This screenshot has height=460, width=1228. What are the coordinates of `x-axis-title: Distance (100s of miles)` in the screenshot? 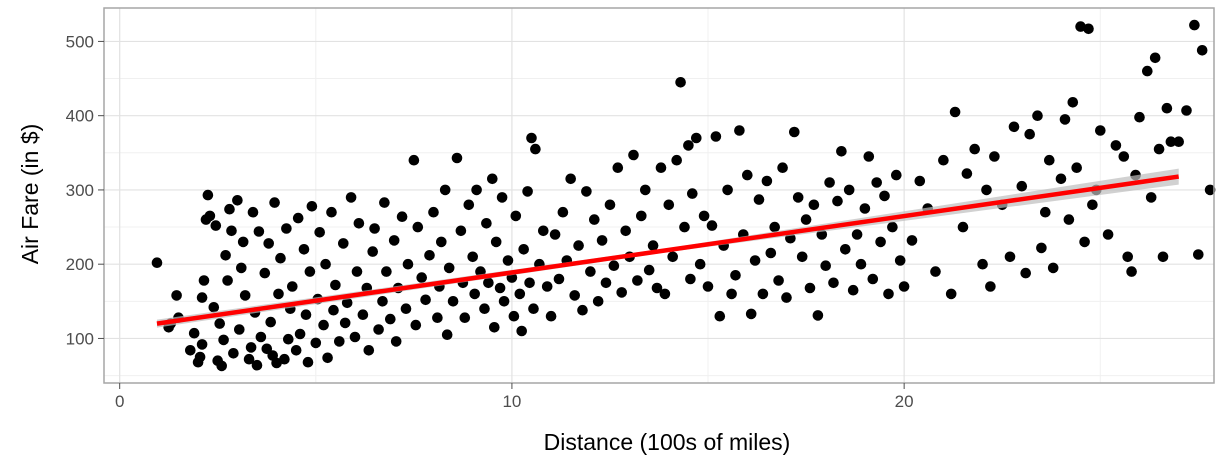 It's located at (667, 442).